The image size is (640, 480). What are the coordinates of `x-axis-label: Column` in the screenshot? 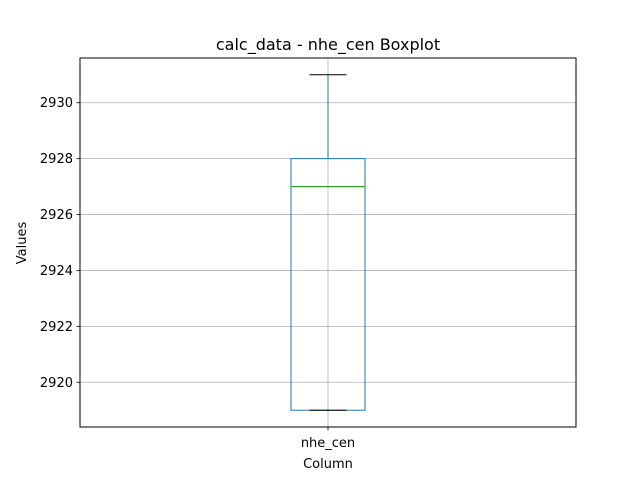 It's located at (328, 464).